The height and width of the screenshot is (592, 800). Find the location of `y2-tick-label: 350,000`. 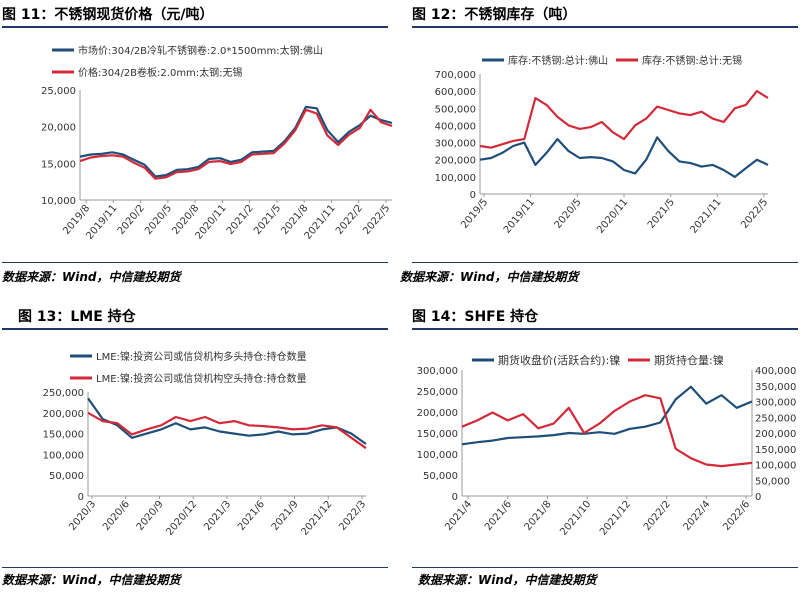

y2-tick-label: 350,000 is located at coordinates (775, 387).